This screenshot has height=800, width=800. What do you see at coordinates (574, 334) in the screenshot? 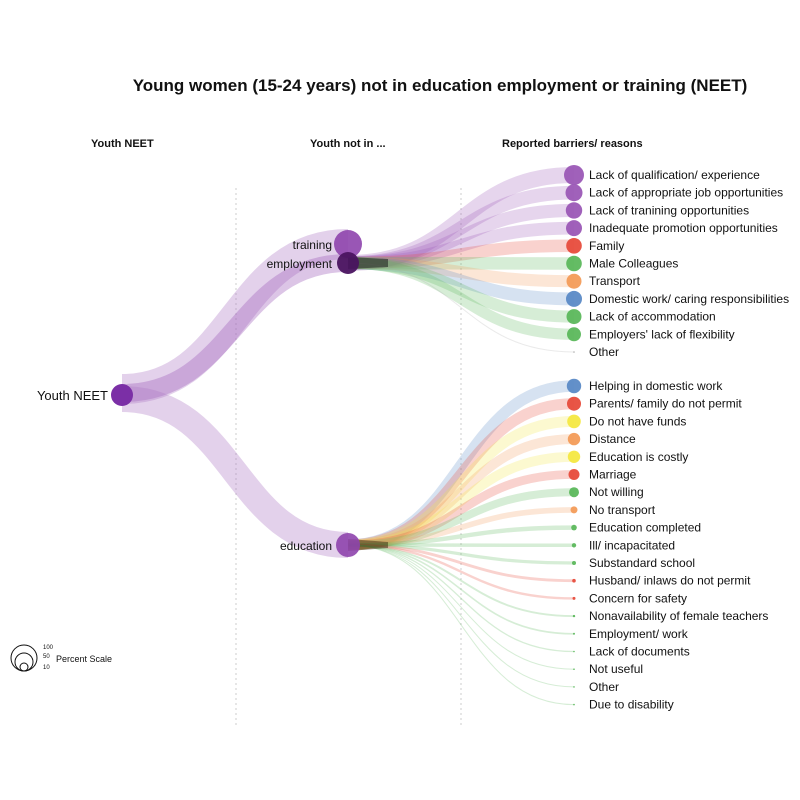
I see `employment-reason-node-employers-lack-of-flexibility` at bounding box center [574, 334].